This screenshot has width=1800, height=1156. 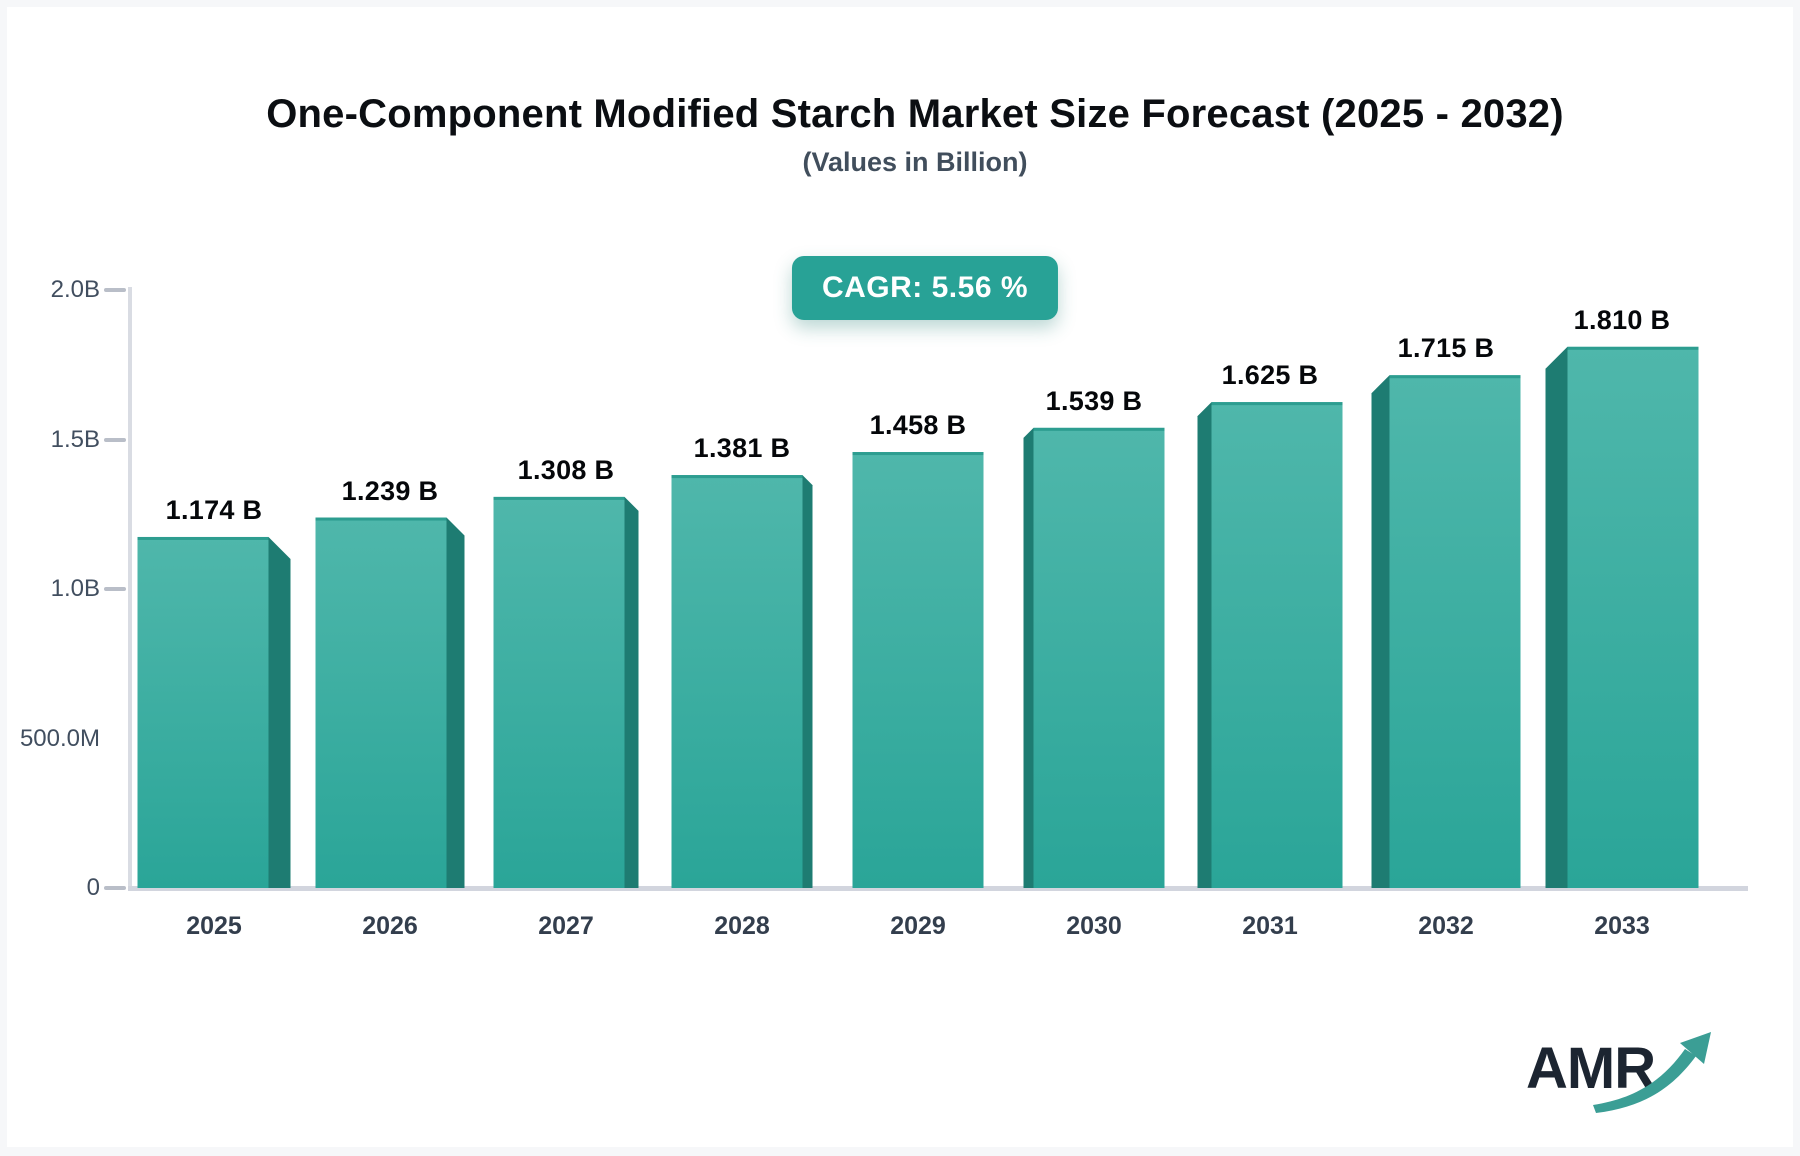 I want to click on bar-2030, so click(x=1094, y=657).